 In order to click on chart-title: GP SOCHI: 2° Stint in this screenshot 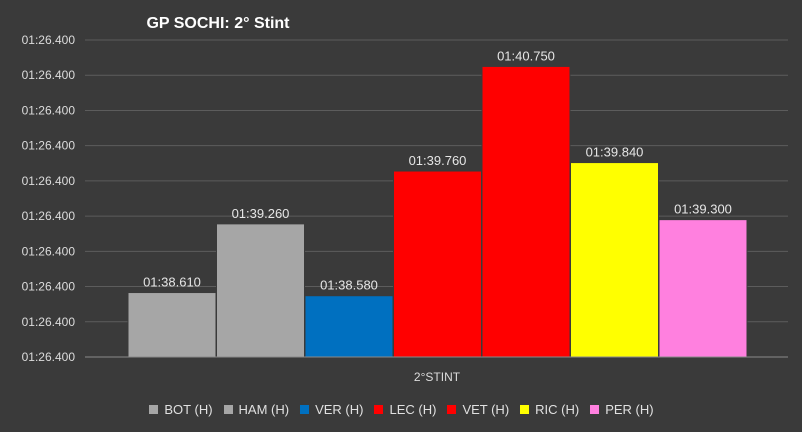, I will do `click(218, 23)`.